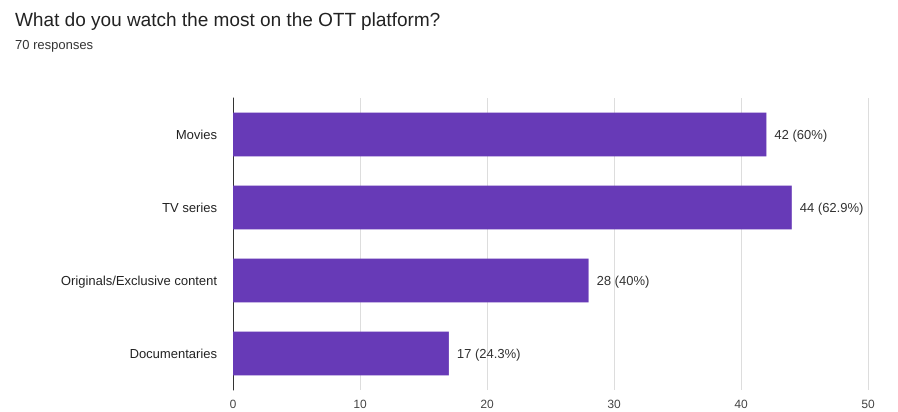 The image size is (898, 412). What do you see at coordinates (488, 353) in the screenshot?
I see `data-label: 17 (24.3%)` at bounding box center [488, 353].